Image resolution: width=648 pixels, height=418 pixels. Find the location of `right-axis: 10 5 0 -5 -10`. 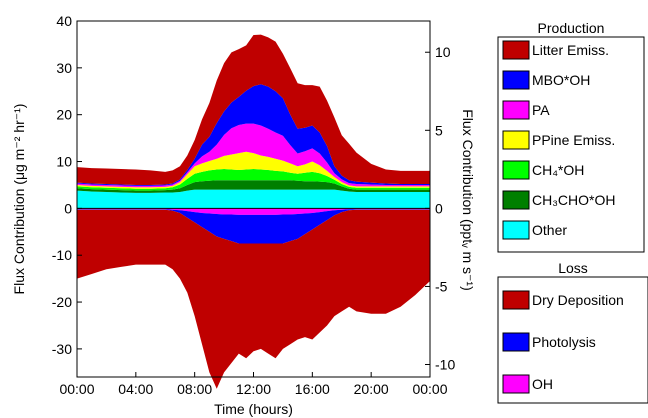

right-axis: 10 5 0 -5 -10 is located at coordinates (440, 208).